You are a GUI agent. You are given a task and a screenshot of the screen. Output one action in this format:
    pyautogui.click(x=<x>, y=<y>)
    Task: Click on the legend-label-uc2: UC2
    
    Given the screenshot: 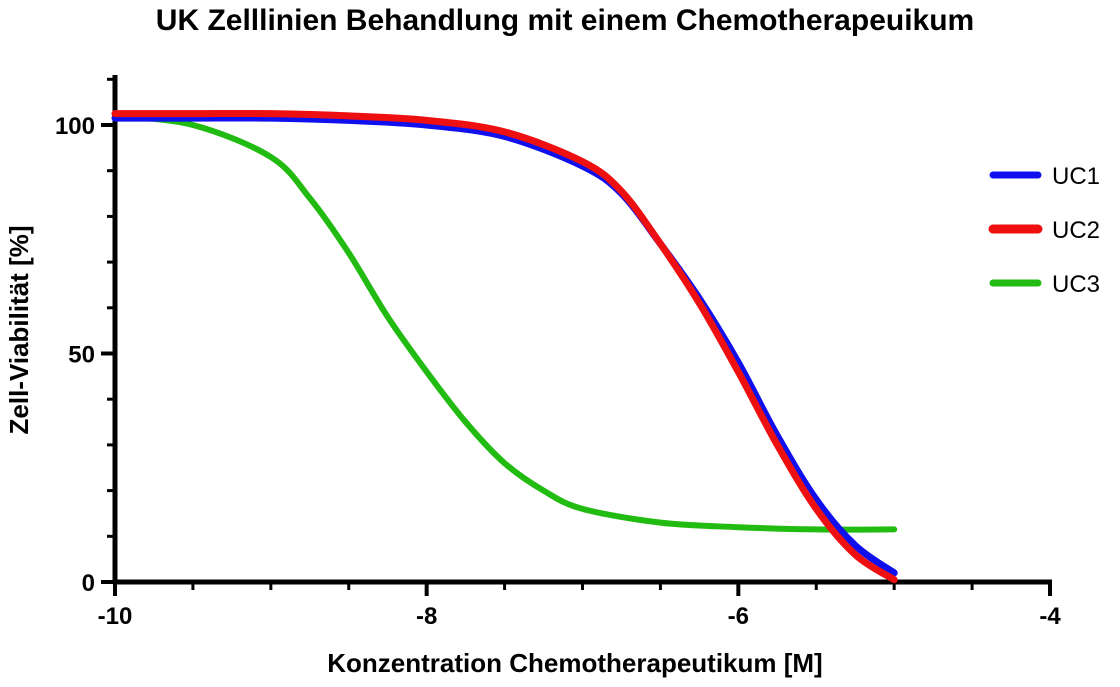 What is the action you would take?
    pyautogui.click(x=1076, y=230)
    